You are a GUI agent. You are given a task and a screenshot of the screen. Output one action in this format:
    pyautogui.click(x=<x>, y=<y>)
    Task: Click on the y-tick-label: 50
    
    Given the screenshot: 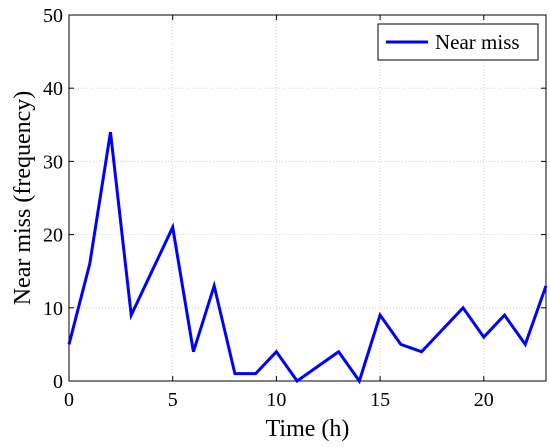 What is the action you would take?
    pyautogui.click(x=53, y=16)
    